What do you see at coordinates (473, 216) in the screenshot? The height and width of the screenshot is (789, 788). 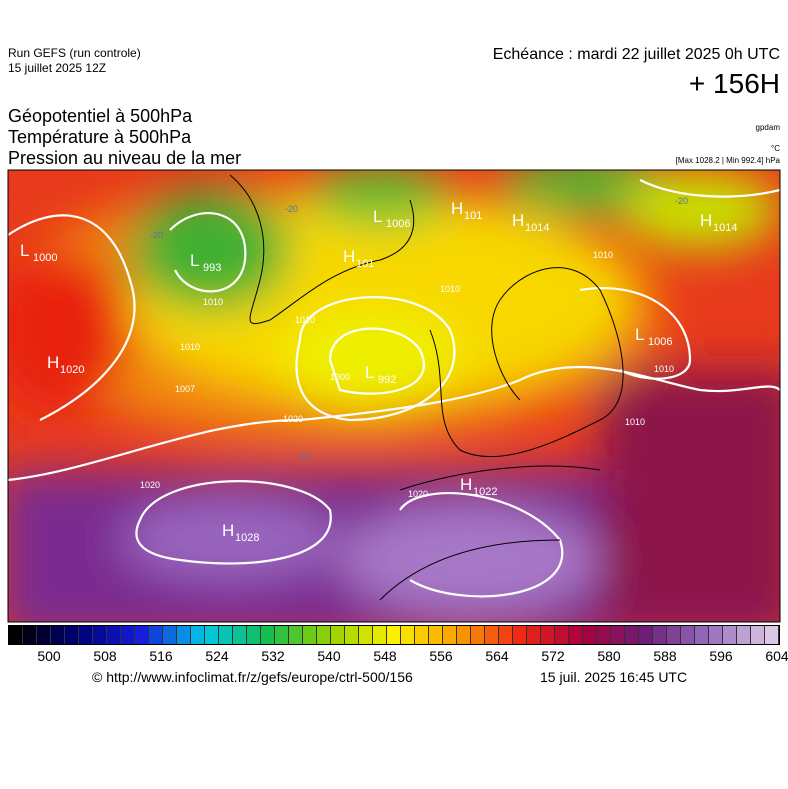 I see `center-value: 101` at bounding box center [473, 216].